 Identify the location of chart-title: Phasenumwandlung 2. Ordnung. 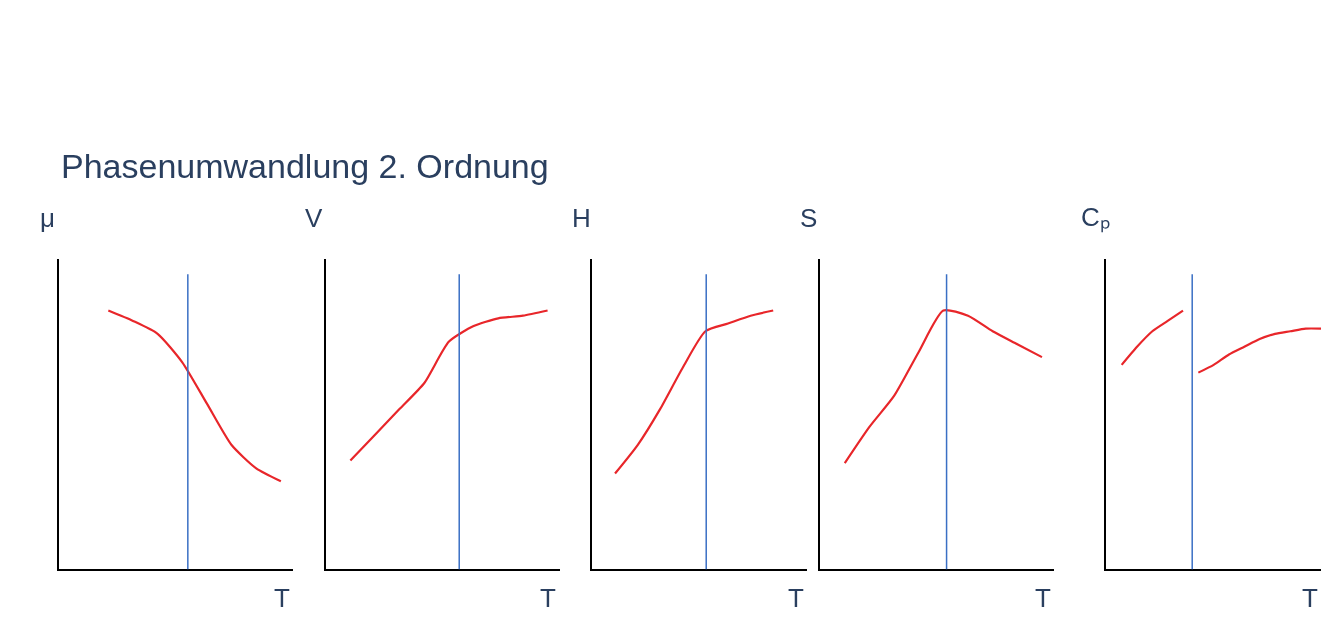
(305, 166).